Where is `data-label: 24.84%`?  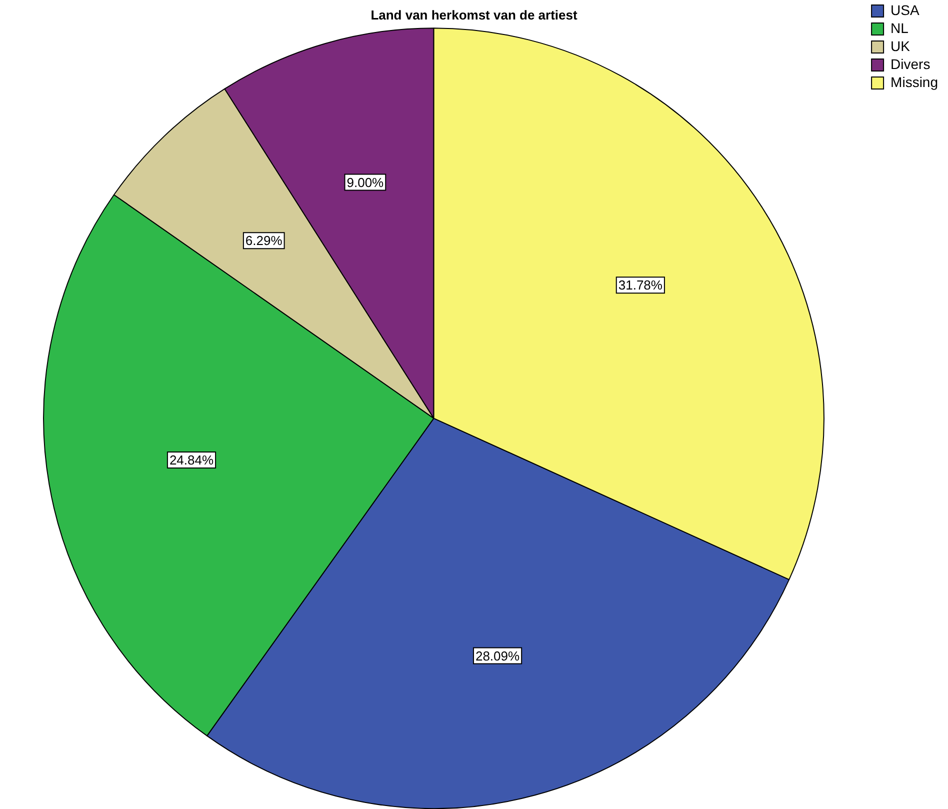 data-label: 24.84% is located at coordinates (191, 460).